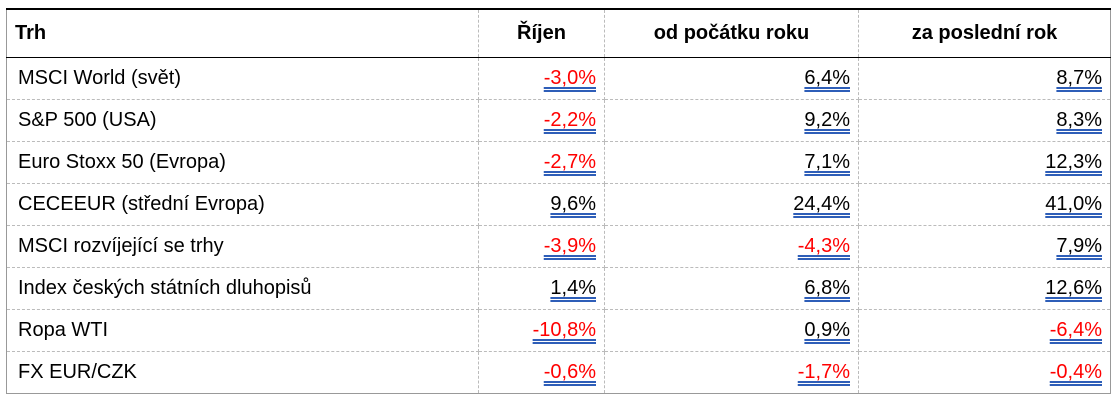 The height and width of the screenshot is (400, 1114). Describe the element at coordinates (569, 162) in the screenshot. I see `percent-value: -2,7%` at that location.